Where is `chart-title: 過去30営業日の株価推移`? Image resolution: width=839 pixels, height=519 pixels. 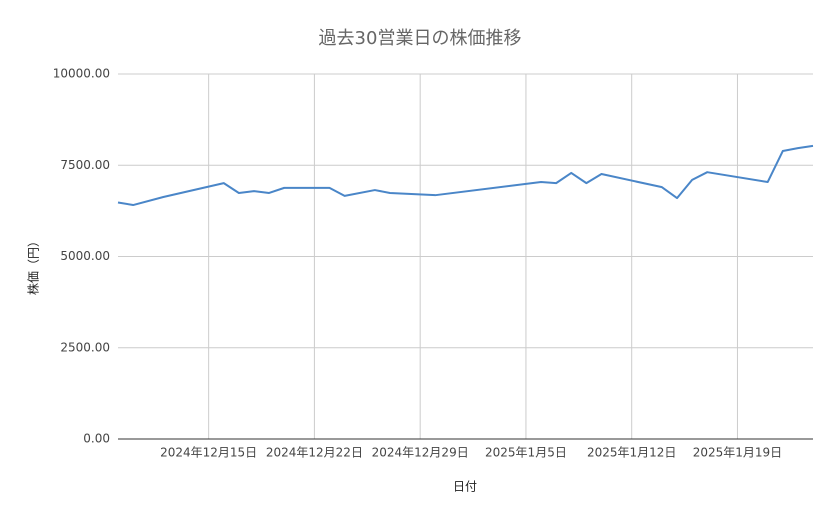 chart-title: 過去30営業日の株価推移 is located at coordinates (420, 38).